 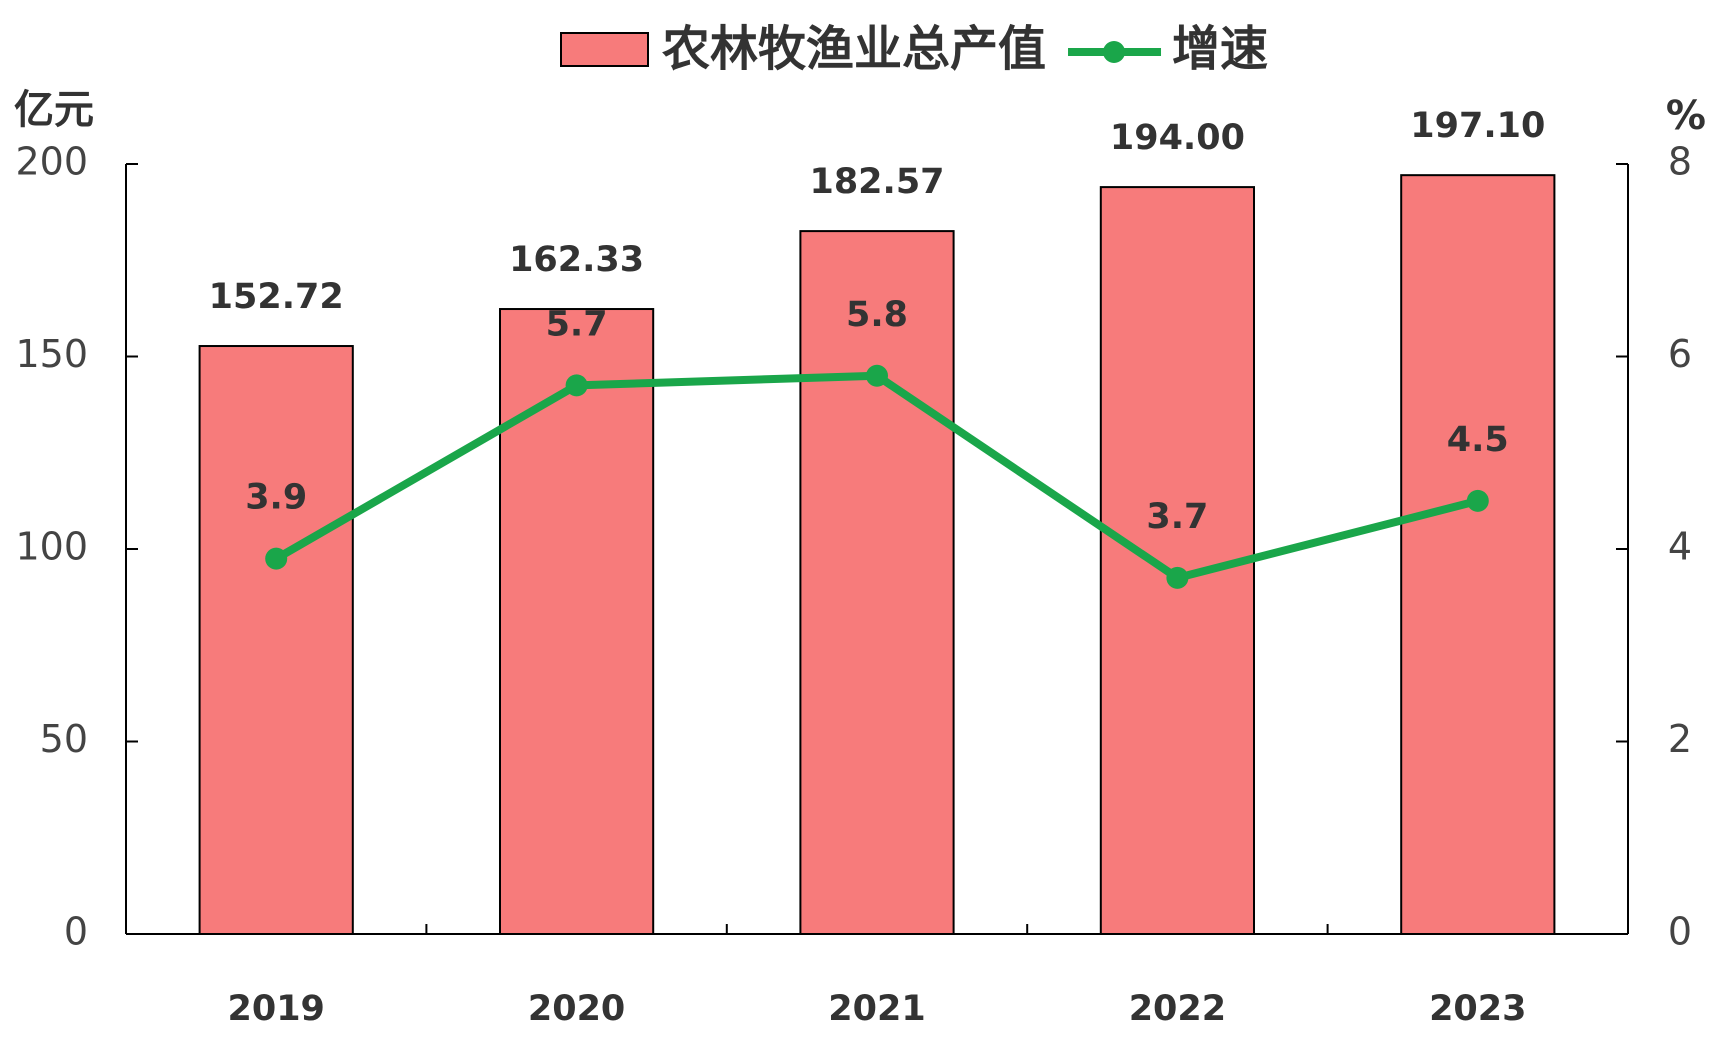 I want to click on x-tick-label: 2021, so click(x=876, y=1009).